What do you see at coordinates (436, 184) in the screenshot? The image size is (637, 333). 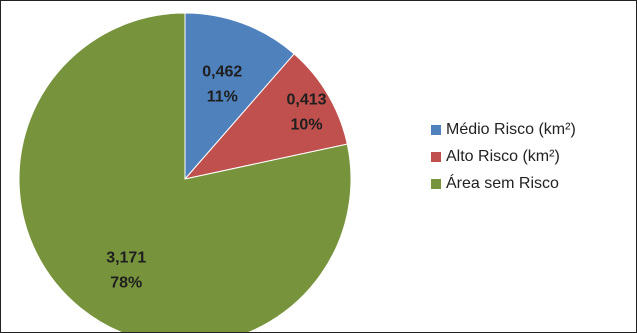 I see `legend-swatch-area-sem-risco` at bounding box center [436, 184].